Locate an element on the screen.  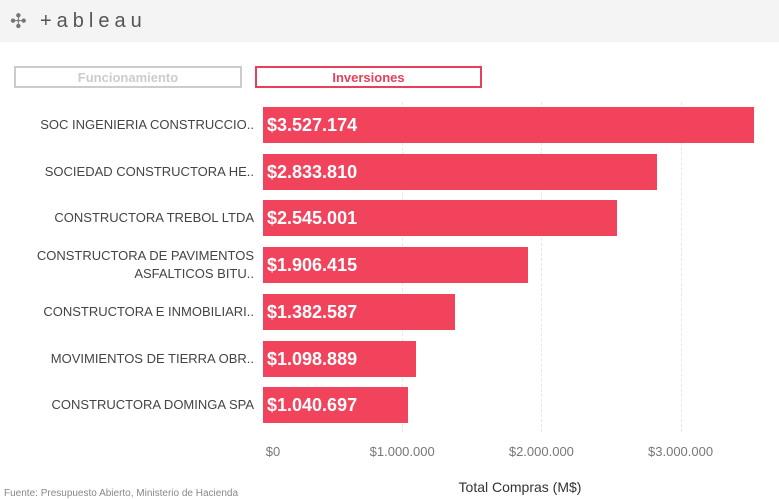
x-tick-label: $0 is located at coordinates (273, 451).